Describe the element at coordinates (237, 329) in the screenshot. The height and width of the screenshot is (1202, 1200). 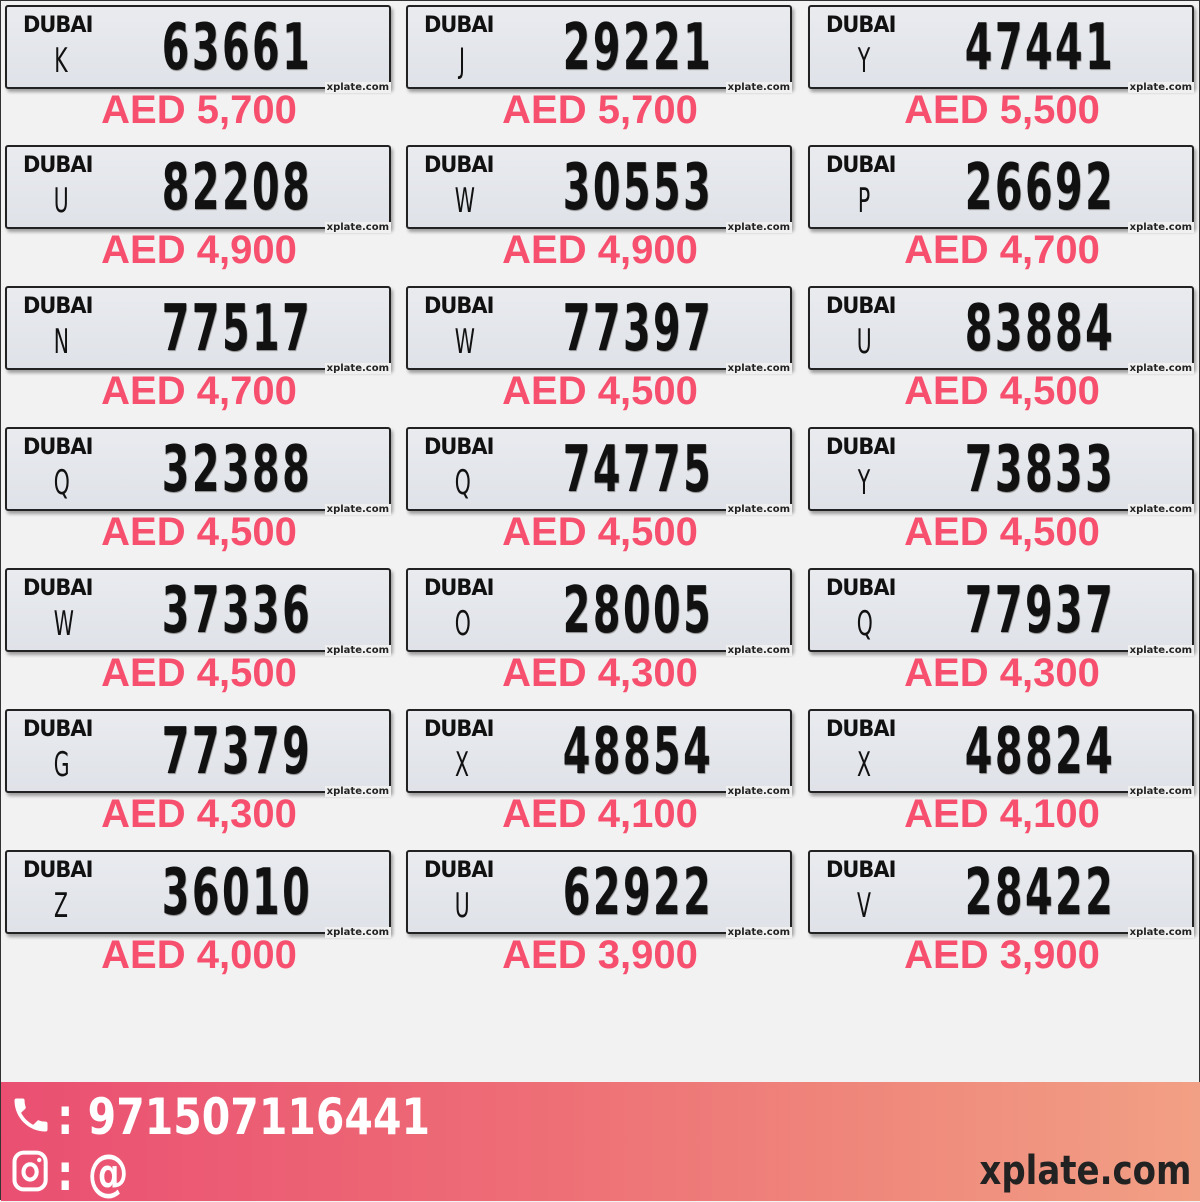
I see `plate-number: 77517` at that location.